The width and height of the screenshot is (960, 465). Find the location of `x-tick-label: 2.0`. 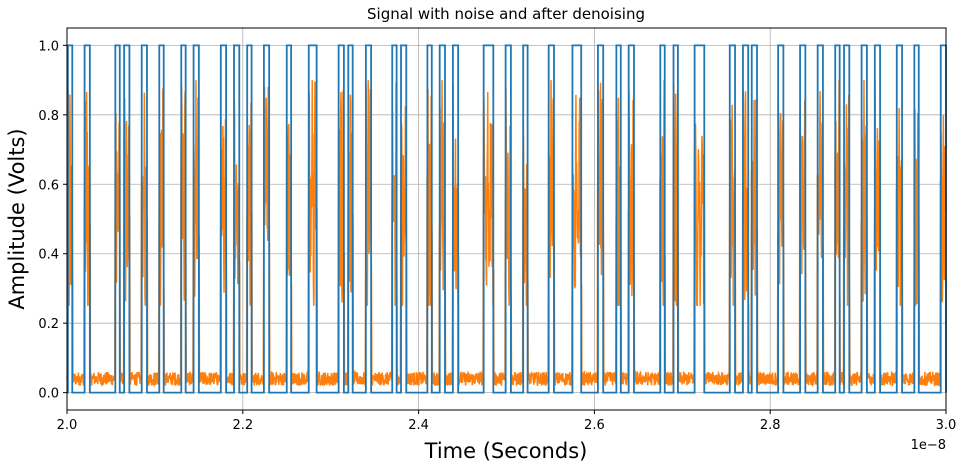

x-tick-label: 2.0 is located at coordinates (67, 425).